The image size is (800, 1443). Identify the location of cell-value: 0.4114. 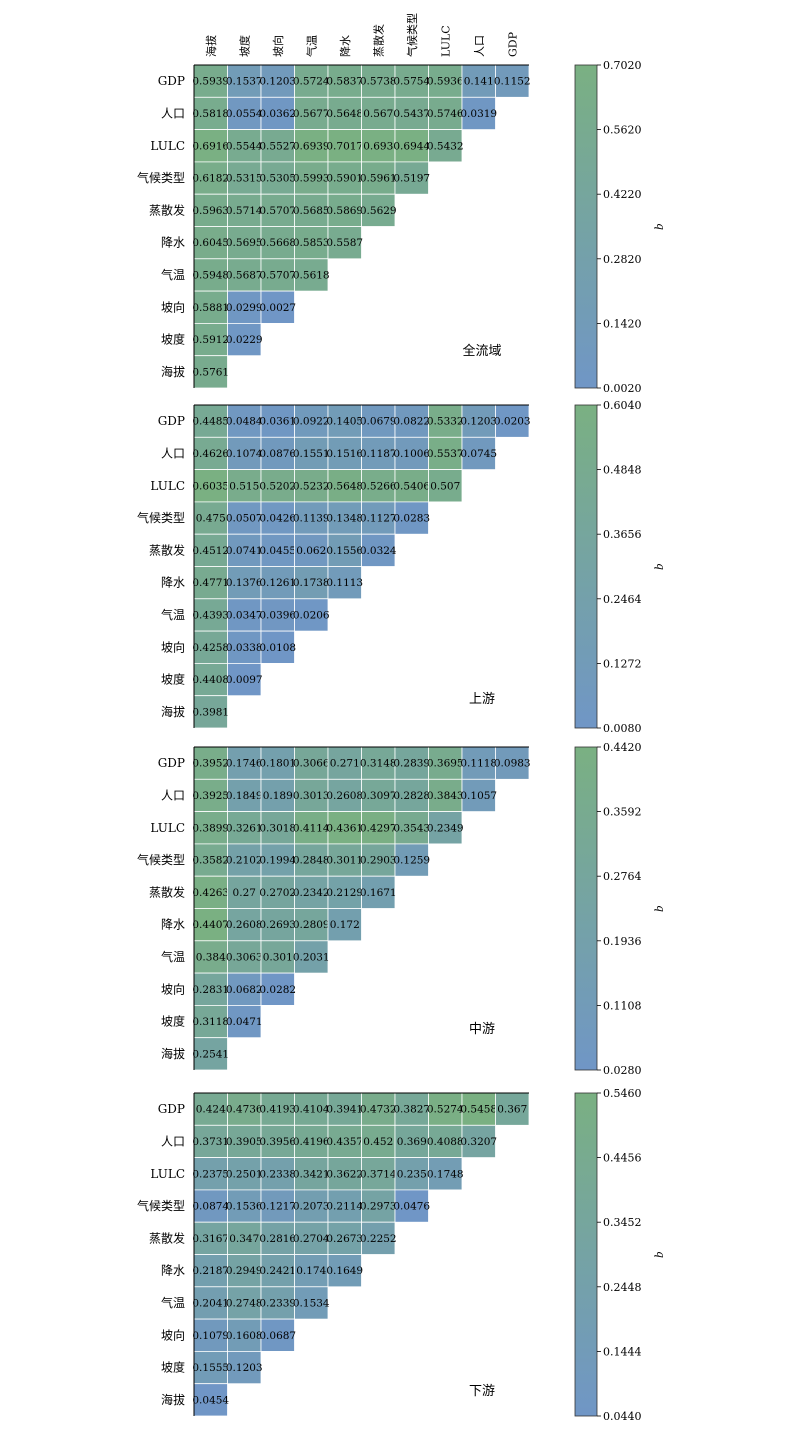
(311, 828).